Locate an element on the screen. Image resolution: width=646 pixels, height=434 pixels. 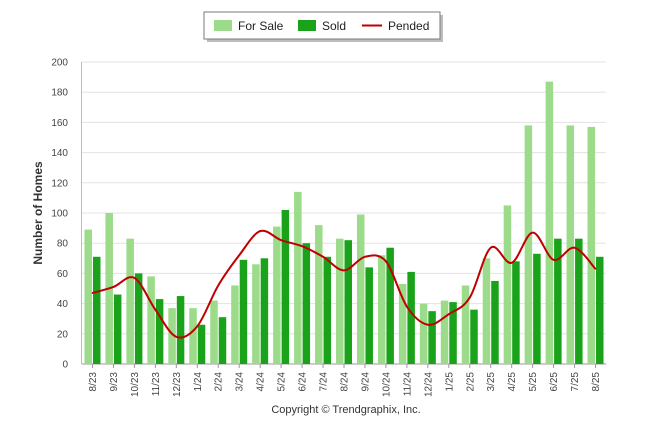
x-tick-label-5-25: 5/25 is located at coordinates (533, 382).